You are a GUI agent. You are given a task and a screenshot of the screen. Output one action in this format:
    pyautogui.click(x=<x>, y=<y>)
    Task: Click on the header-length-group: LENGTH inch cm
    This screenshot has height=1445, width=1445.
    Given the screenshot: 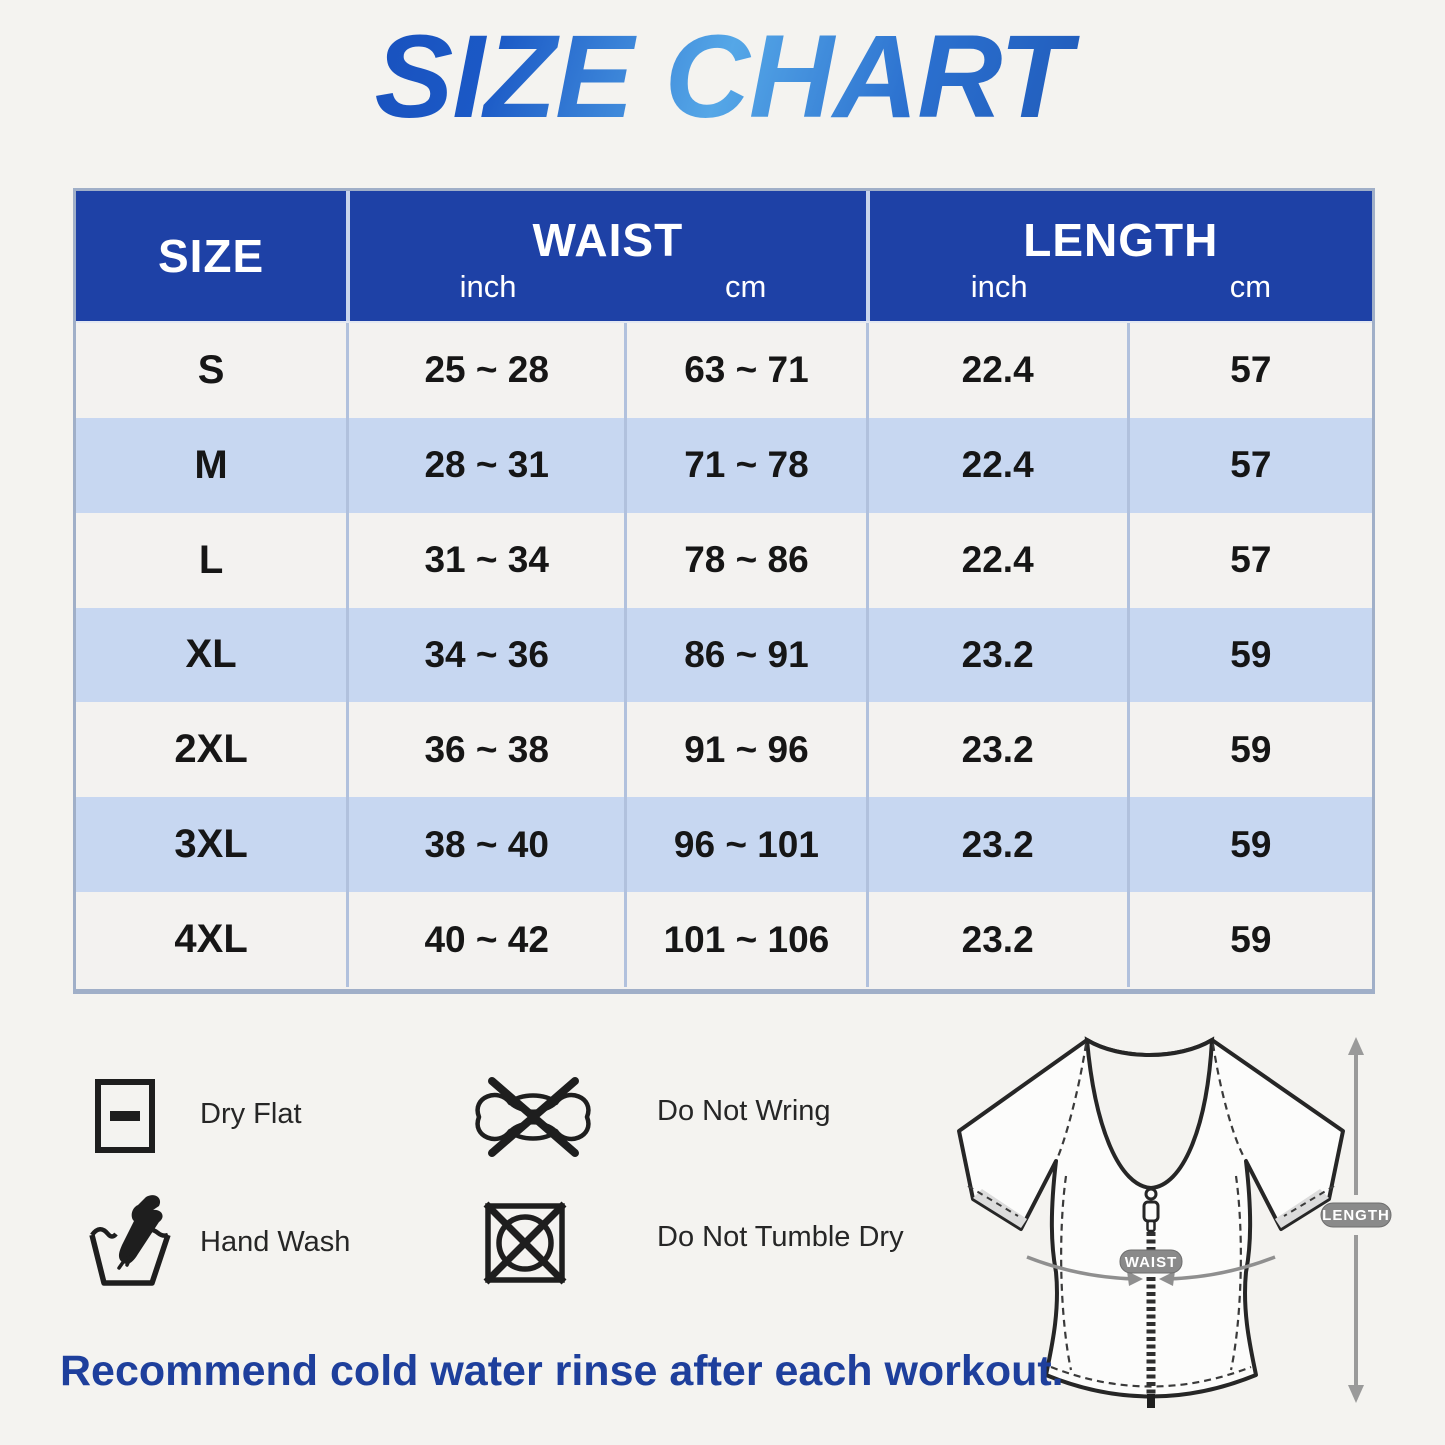 What is the action you would take?
    pyautogui.click(x=1118, y=256)
    